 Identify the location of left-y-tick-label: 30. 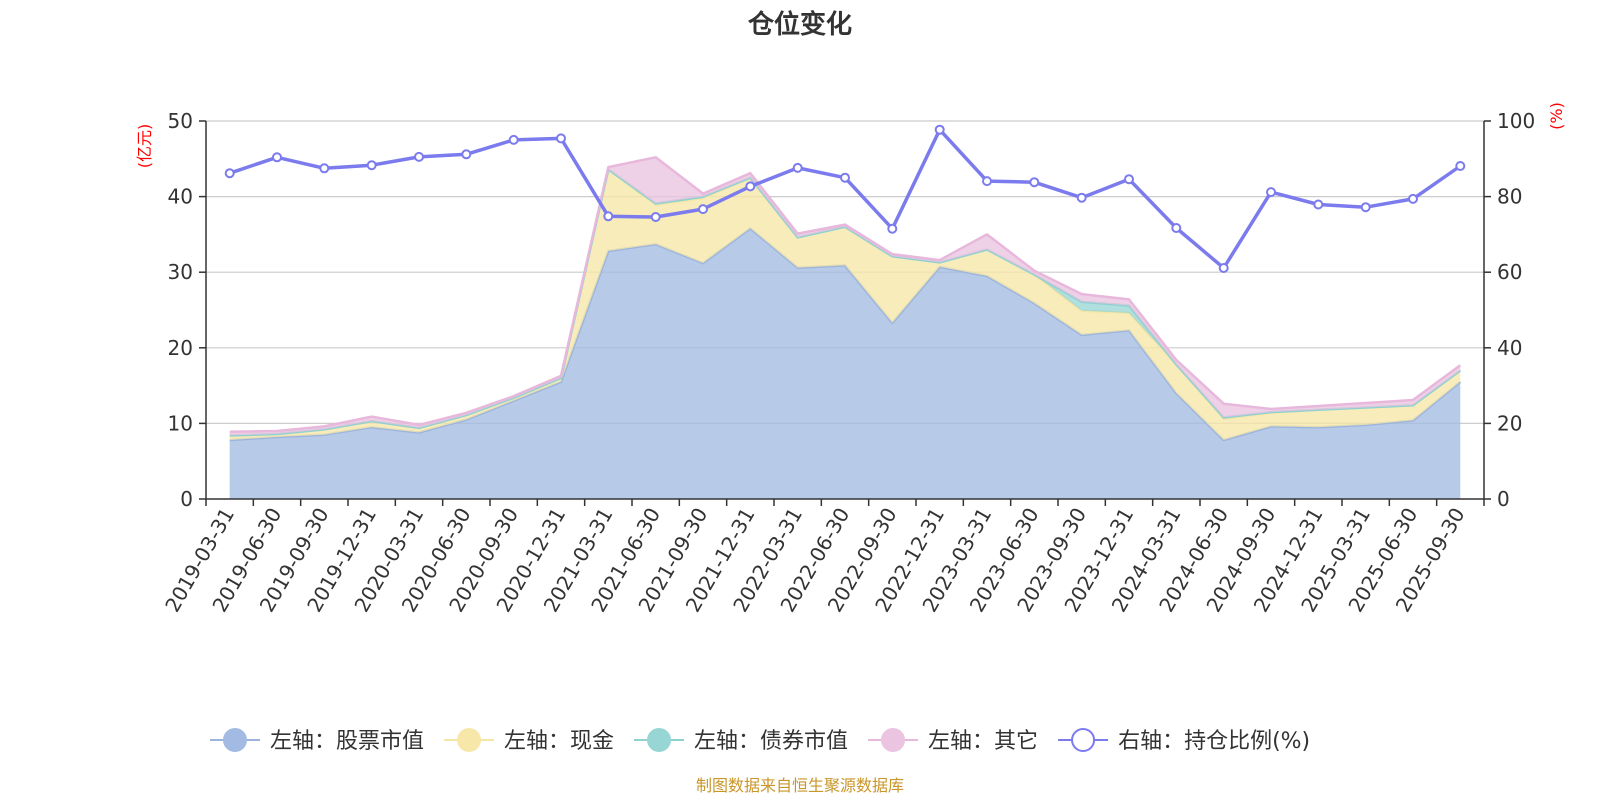
(180, 272).